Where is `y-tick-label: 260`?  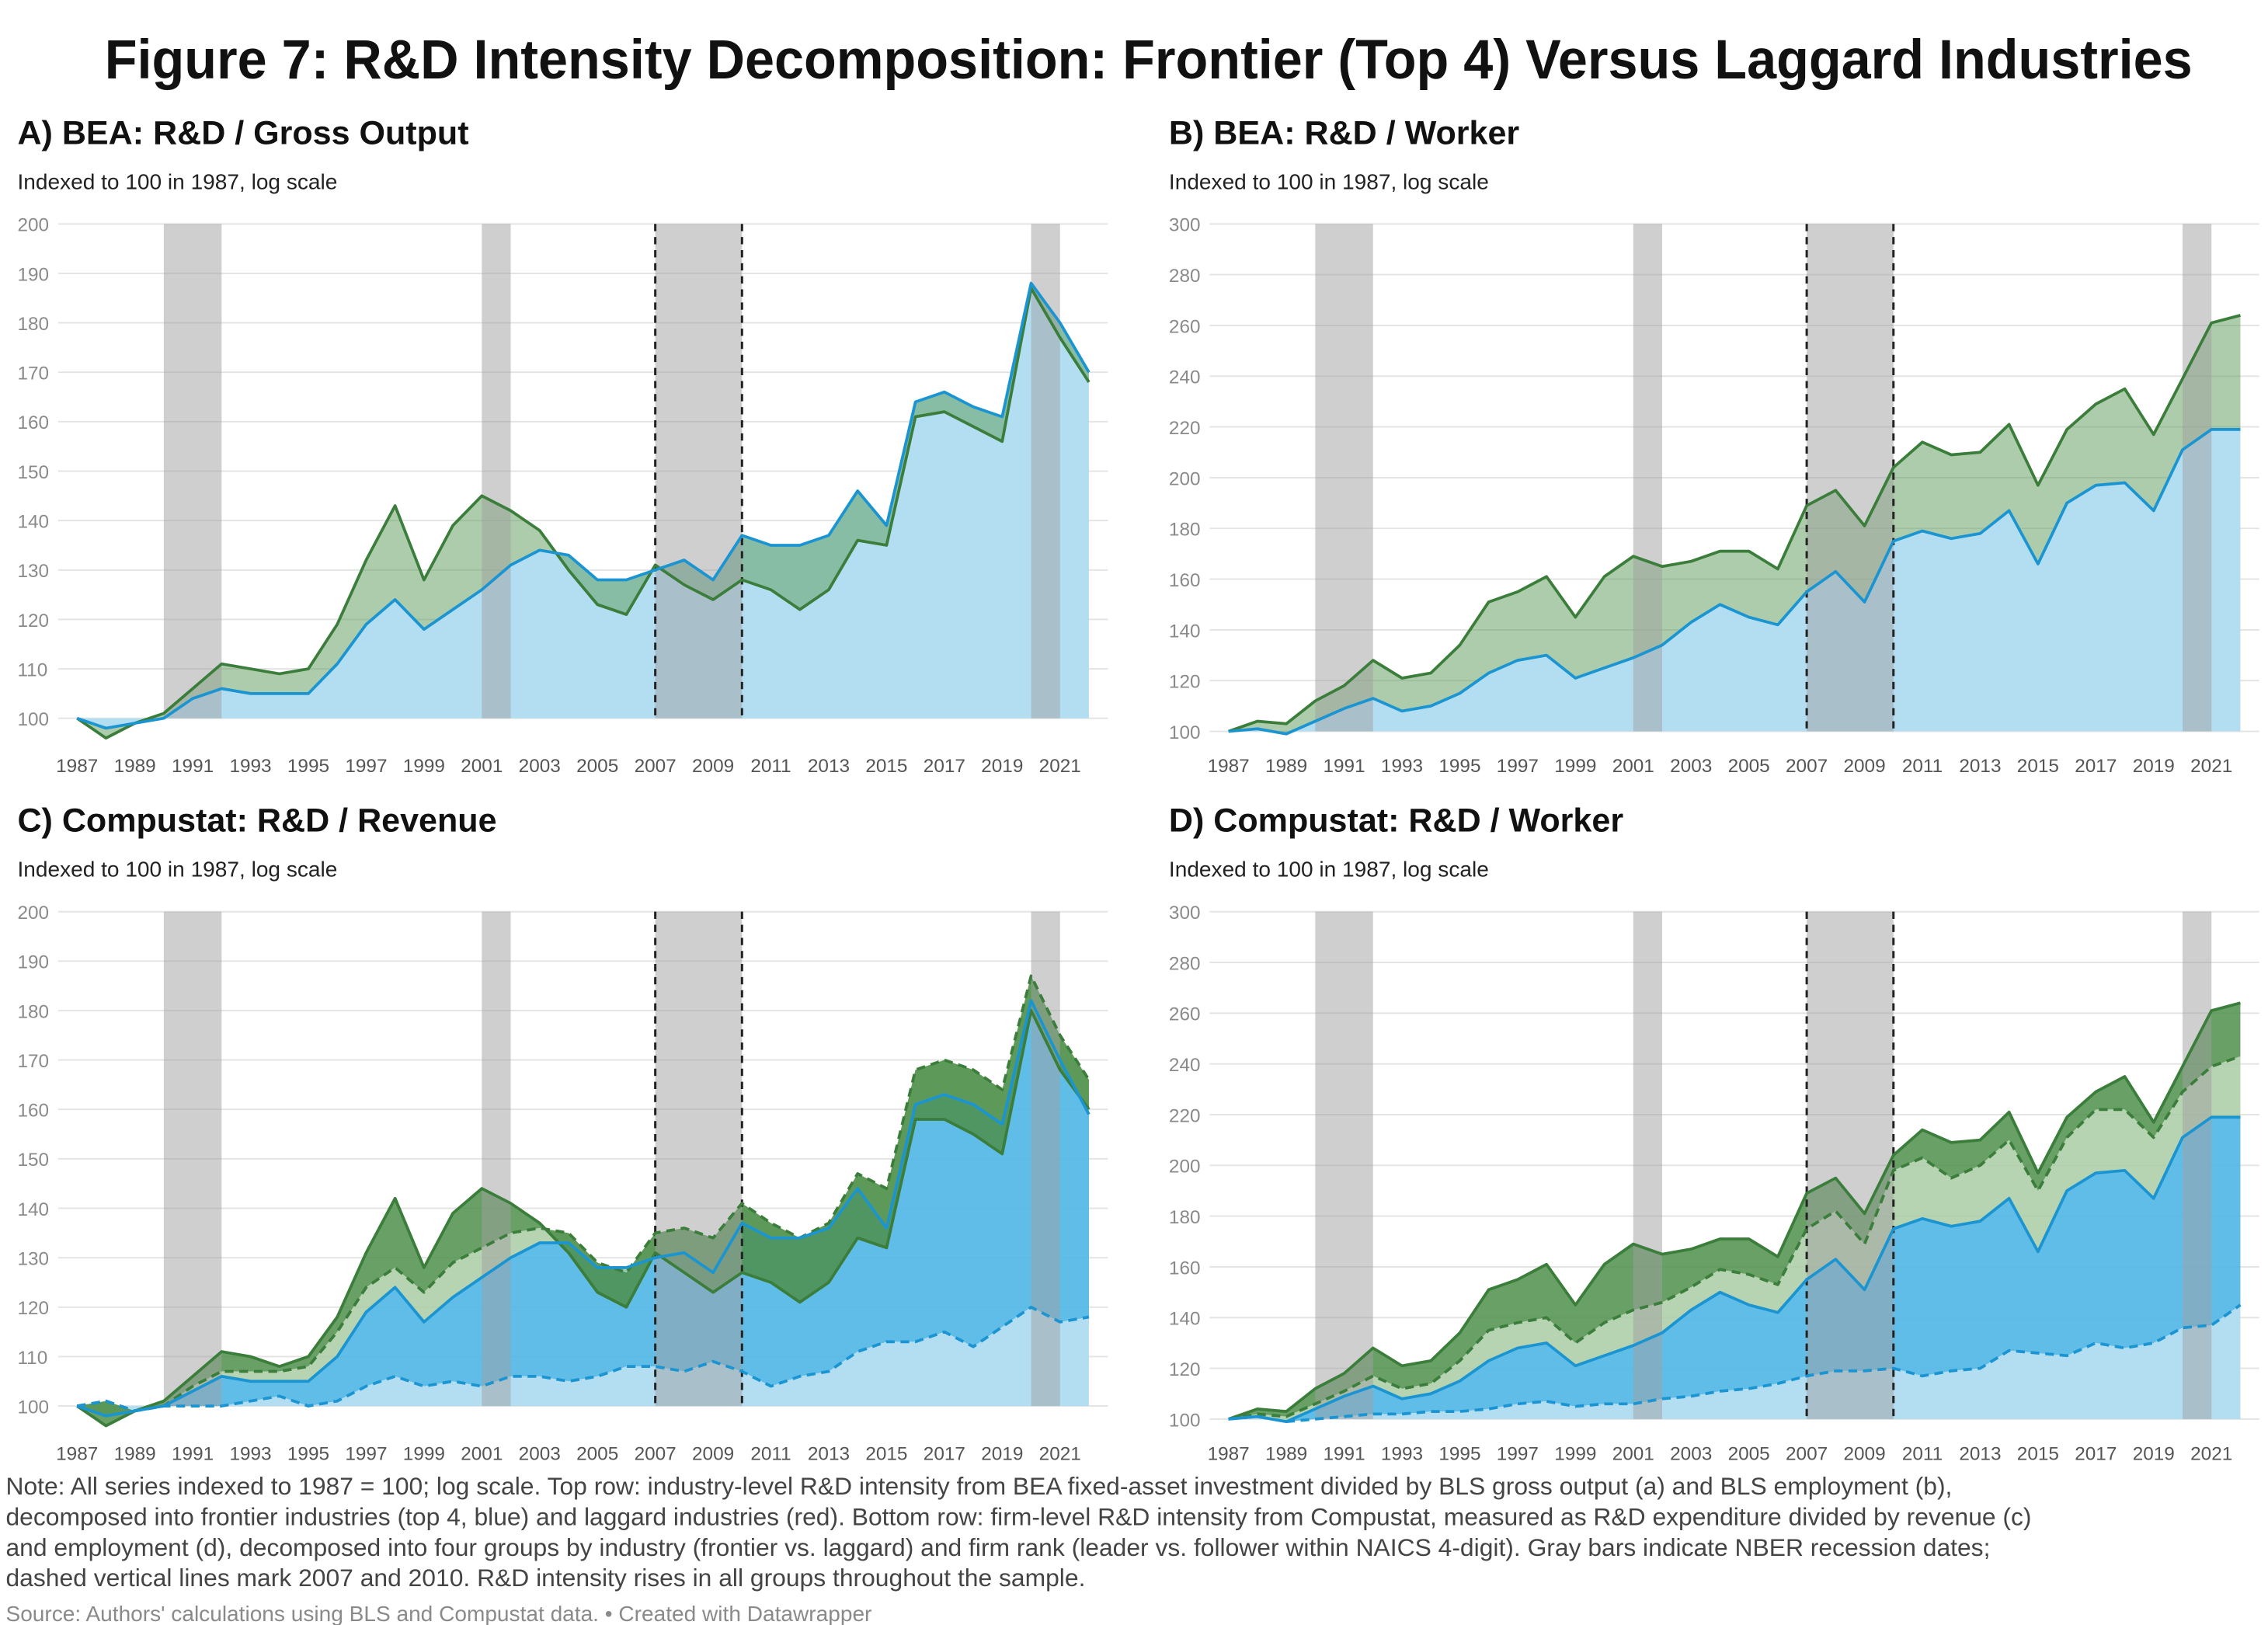 y-tick-label: 260 is located at coordinates (1185, 326).